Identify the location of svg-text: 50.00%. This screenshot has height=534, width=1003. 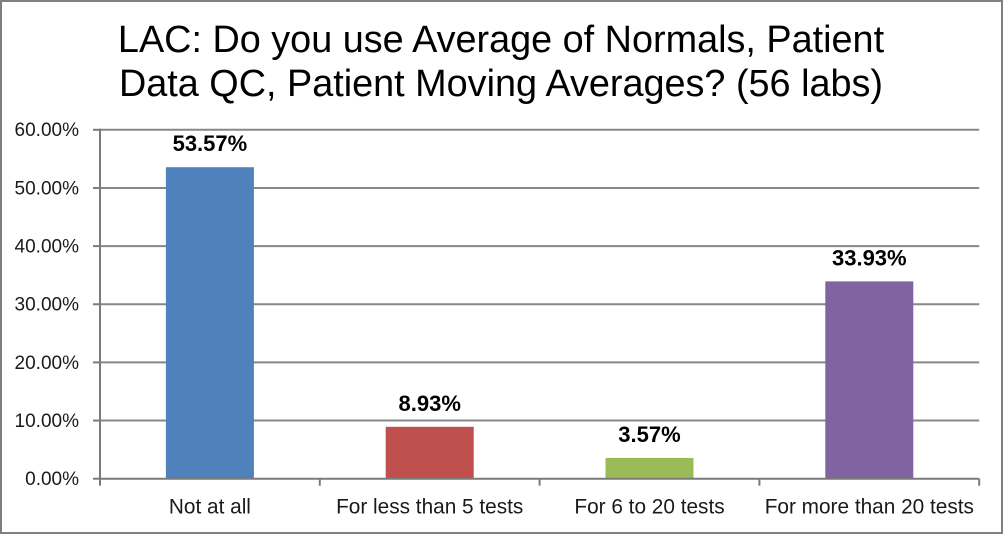
(47, 188).